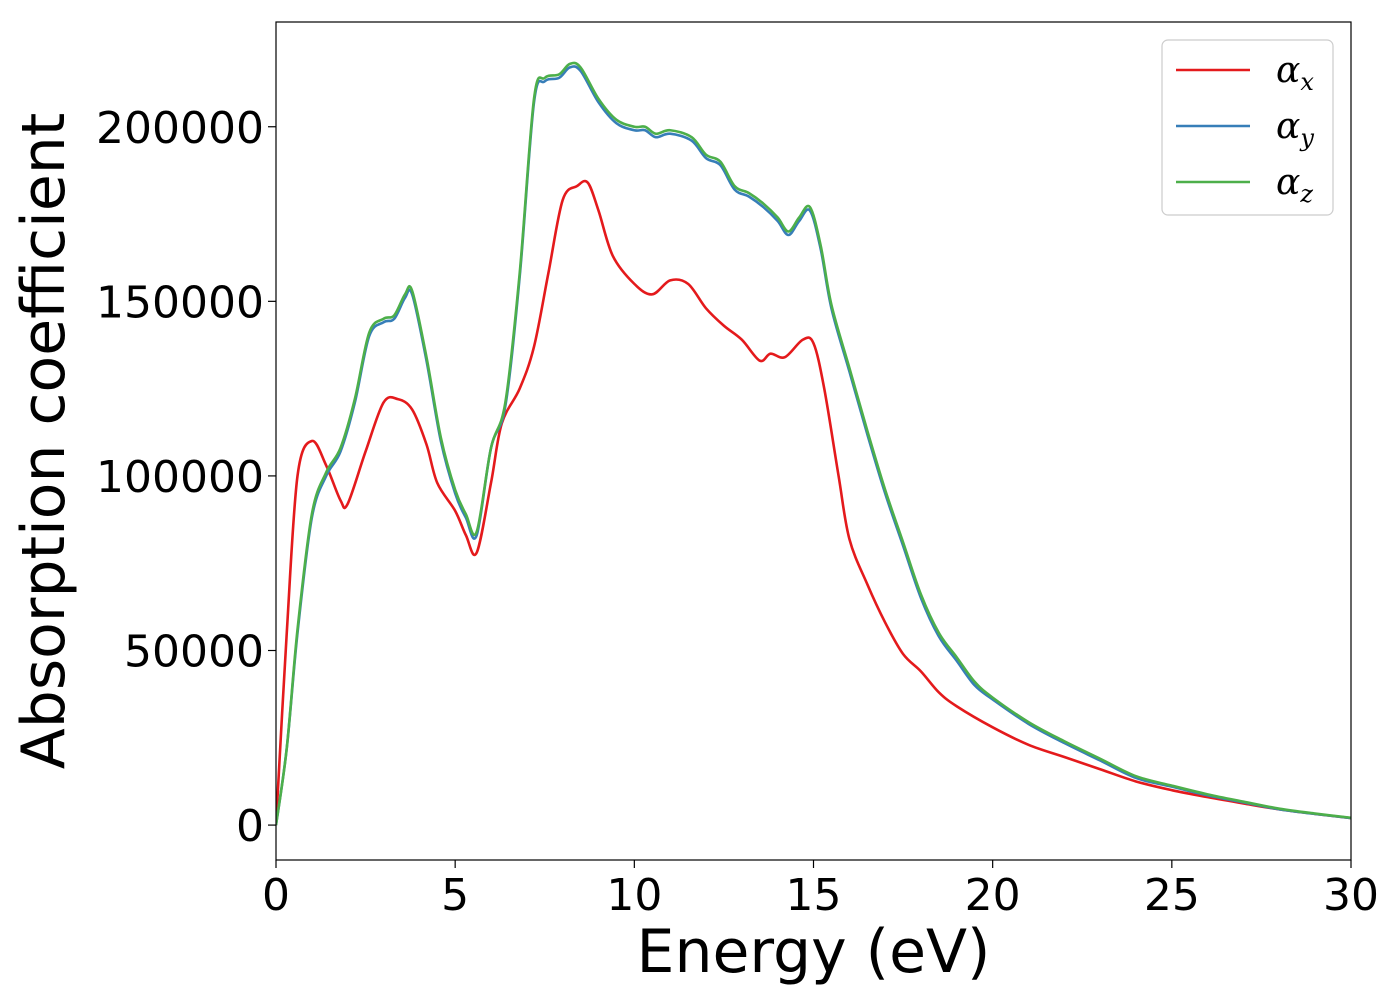 Image resolution: width=1400 pixels, height=1000 pixels. I want to click on y-tick-label: 50000, so click(194, 652).